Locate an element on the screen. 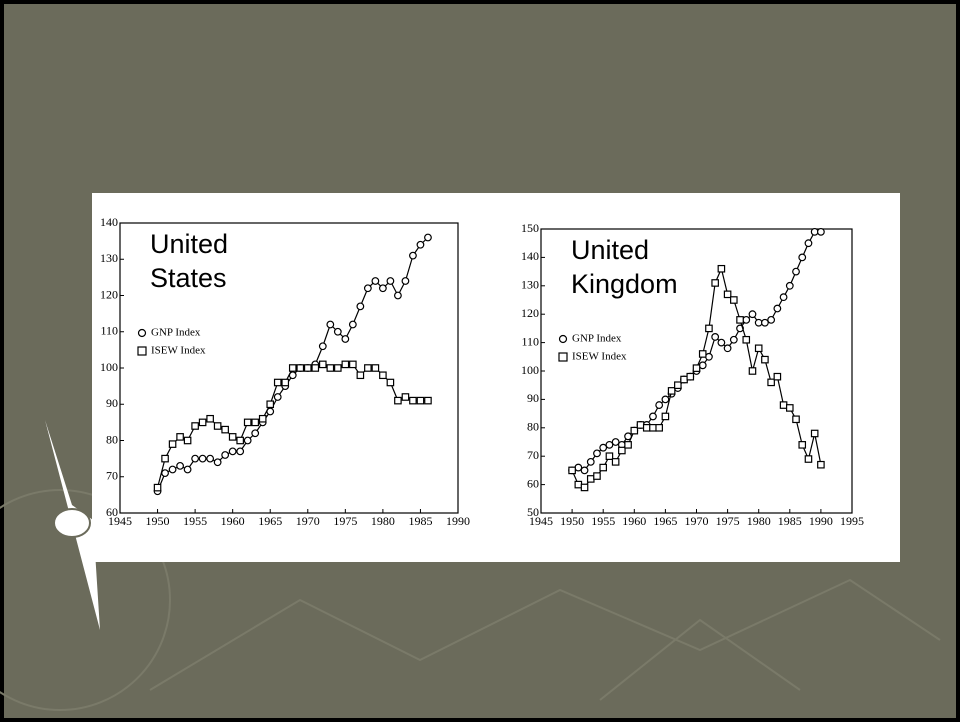 The height and width of the screenshot is (722, 960). y-tick-label: 100 is located at coordinates (530, 370).